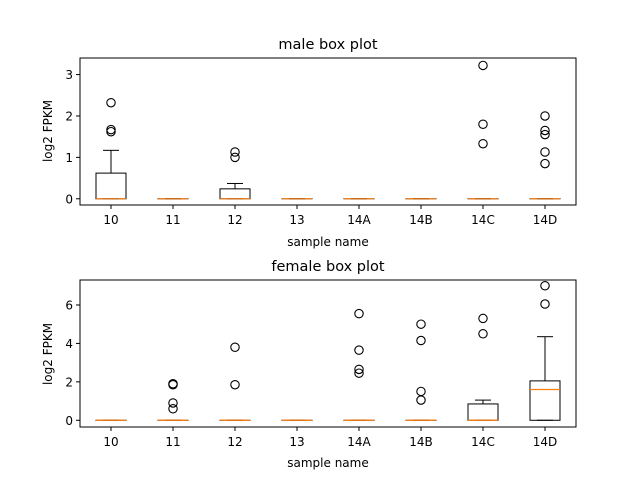  What do you see at coordinates (48, 131) in the screenshot?
I see `male-y-axis-label: log2 FPKM` at bounding box center [48, 131].